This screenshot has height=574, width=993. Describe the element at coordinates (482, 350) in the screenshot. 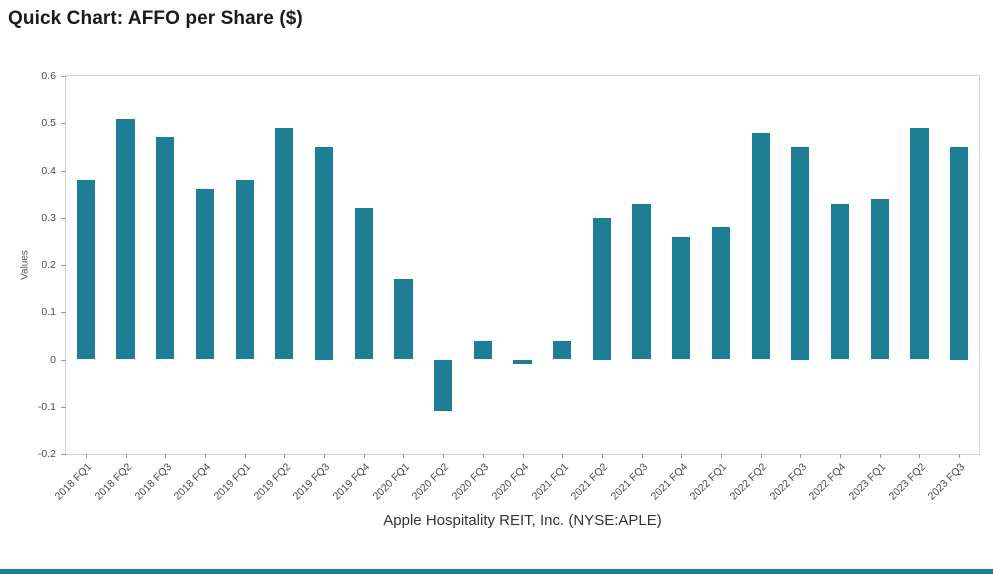

I see `bar-2020-FQ3` at that location.